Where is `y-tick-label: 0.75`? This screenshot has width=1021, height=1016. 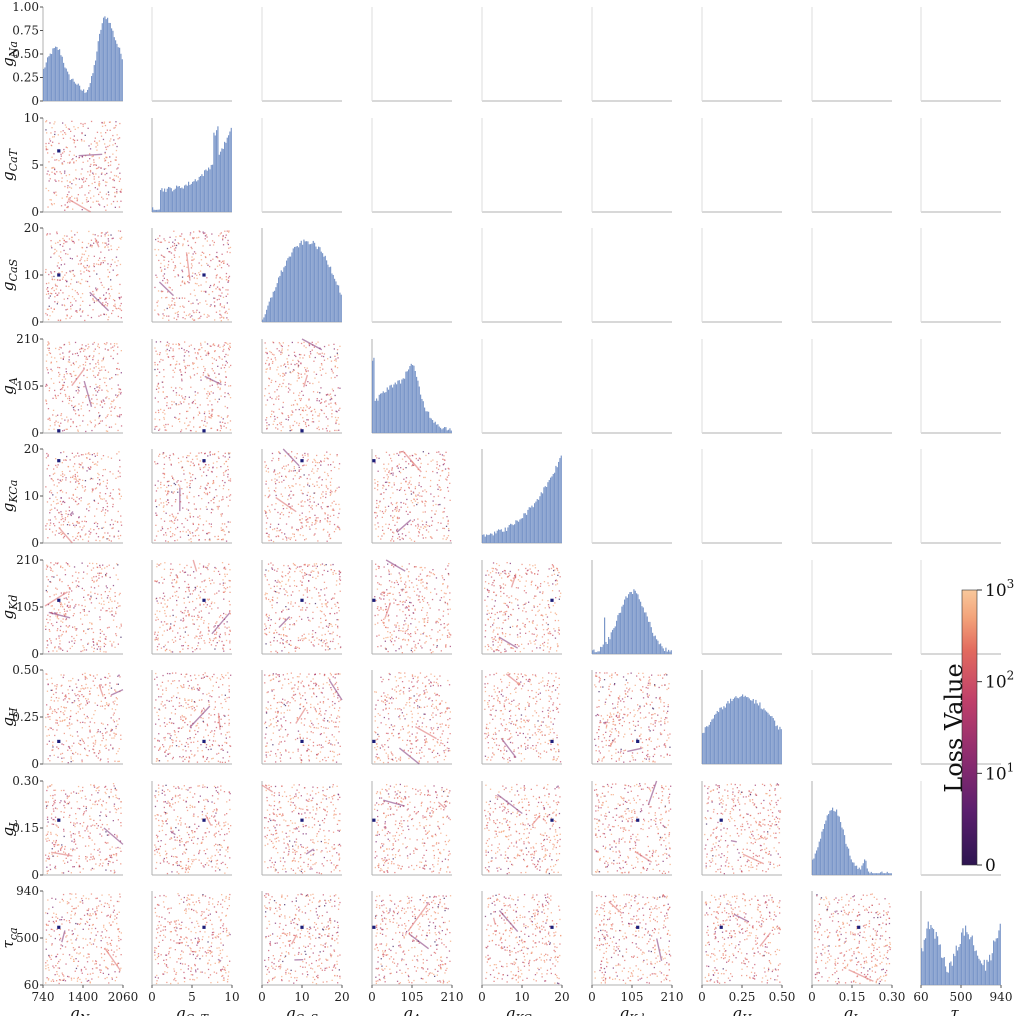
y-tick-label: 0.75 is located at coordinates (25, 31).